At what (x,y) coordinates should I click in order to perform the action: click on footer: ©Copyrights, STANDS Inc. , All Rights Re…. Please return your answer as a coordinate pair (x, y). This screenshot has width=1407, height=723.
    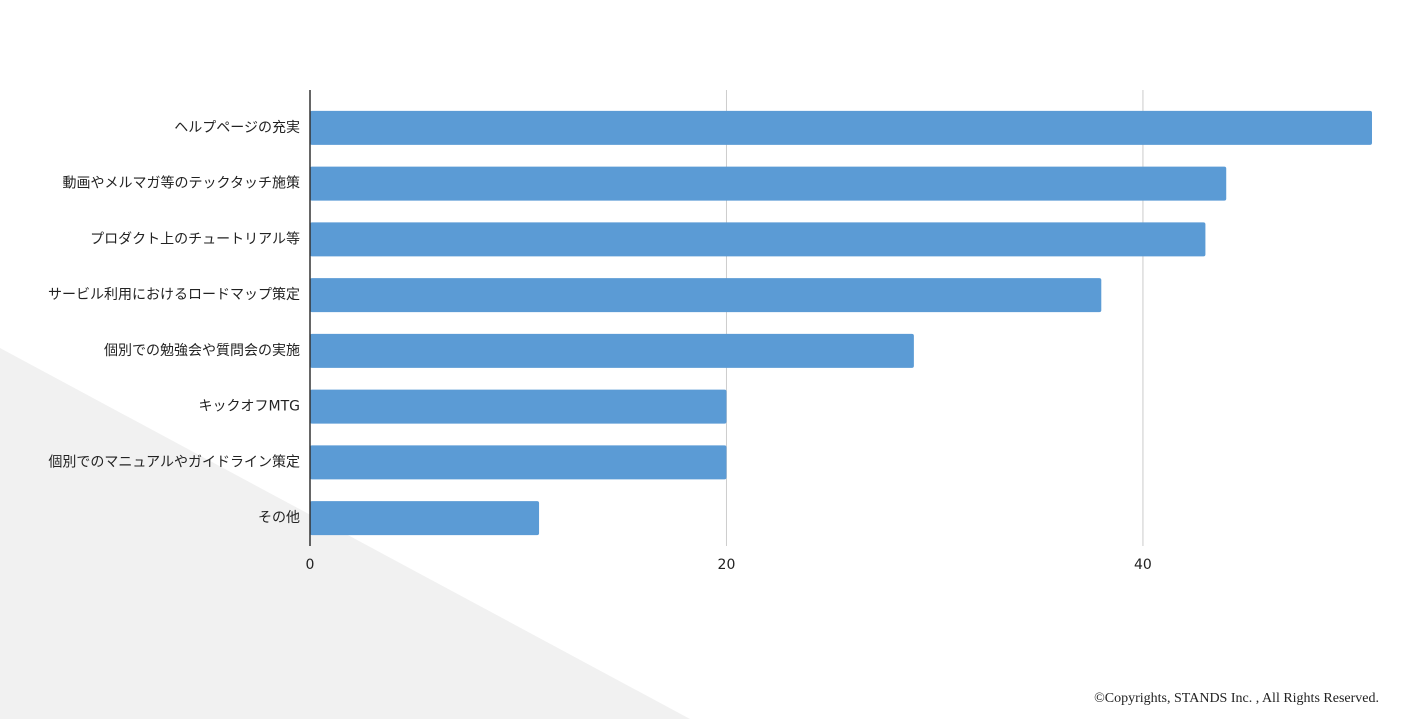
    Looking at the image, I should click on (1236, 698).